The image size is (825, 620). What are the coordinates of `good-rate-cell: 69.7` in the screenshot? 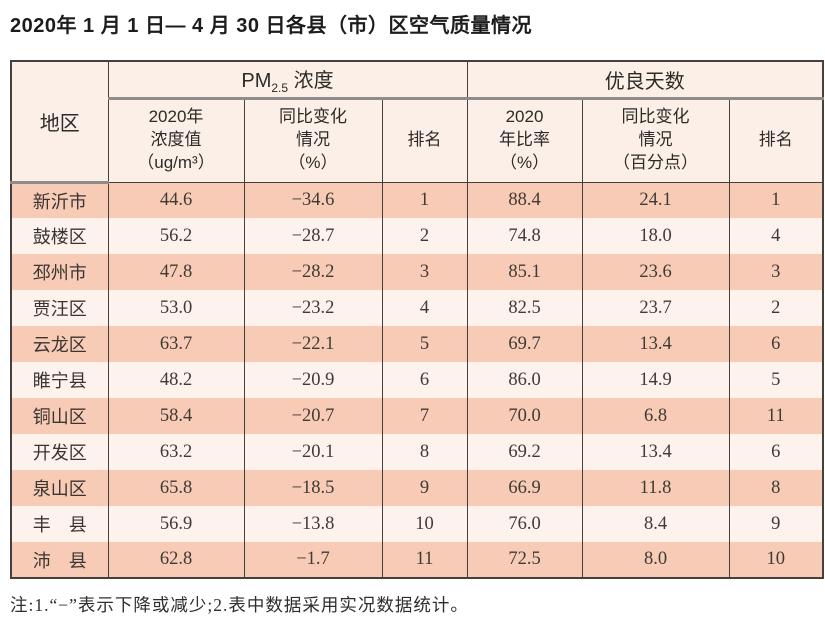 It's located at (524, 344).